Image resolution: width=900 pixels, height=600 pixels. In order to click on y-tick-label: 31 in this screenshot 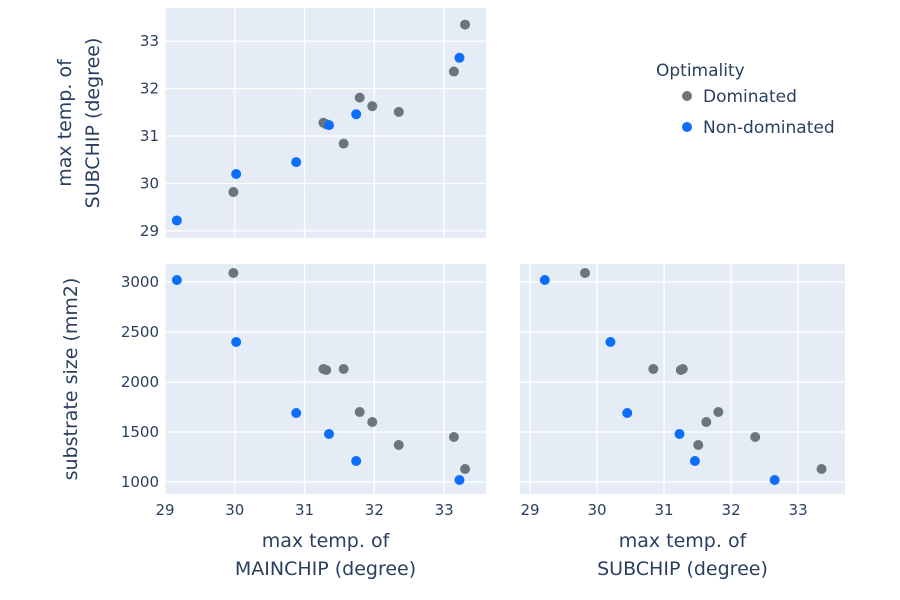, I will do `click(149, 136)`.